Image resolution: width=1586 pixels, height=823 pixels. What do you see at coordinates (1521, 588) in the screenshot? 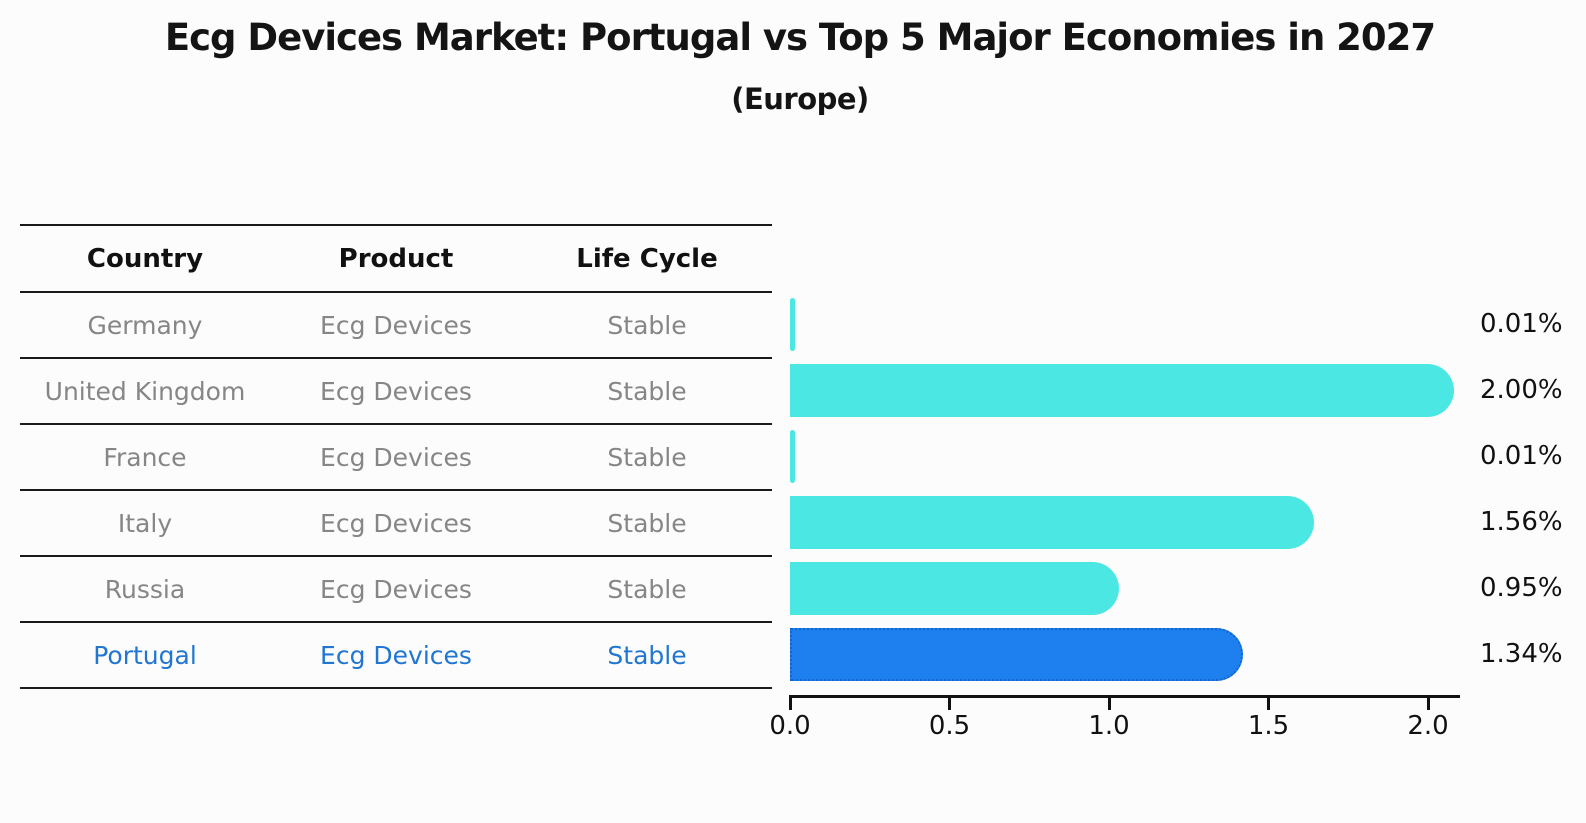
I see `bar-value-label-russia: 0.95%` at bounding box center [1521, 588].